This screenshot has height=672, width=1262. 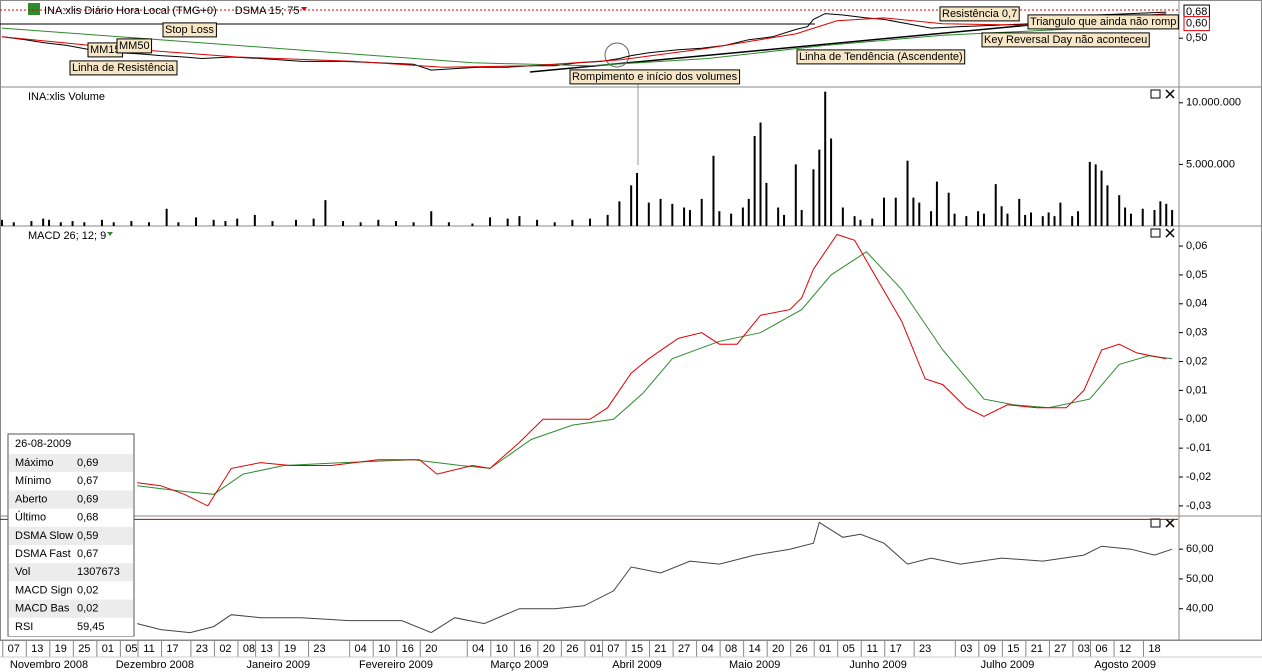 What do you see at coordinates (572, 649) in the screenshot?
I see `x-tick-label: 26` at bounding box center [572, 649].